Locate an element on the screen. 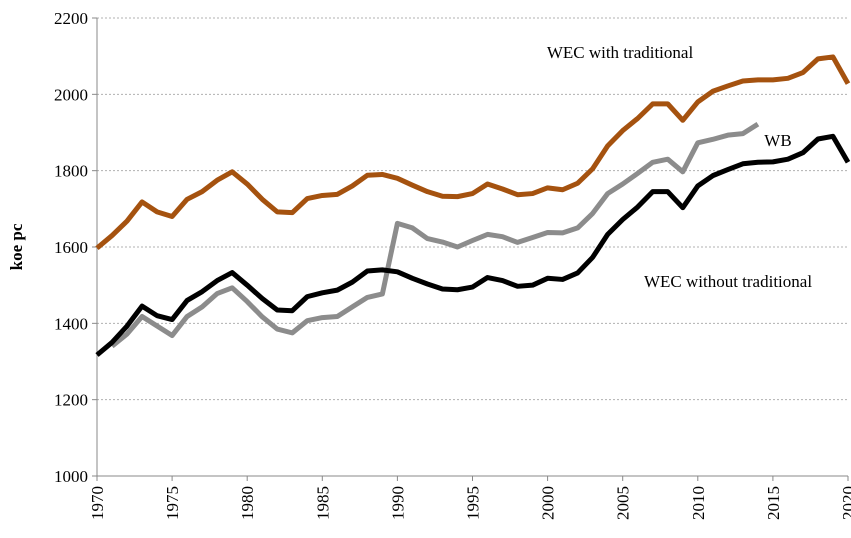 The width and height of the screenshot is (851, 538). x-tick-label: 2020 is located at coordinates (845, 503).